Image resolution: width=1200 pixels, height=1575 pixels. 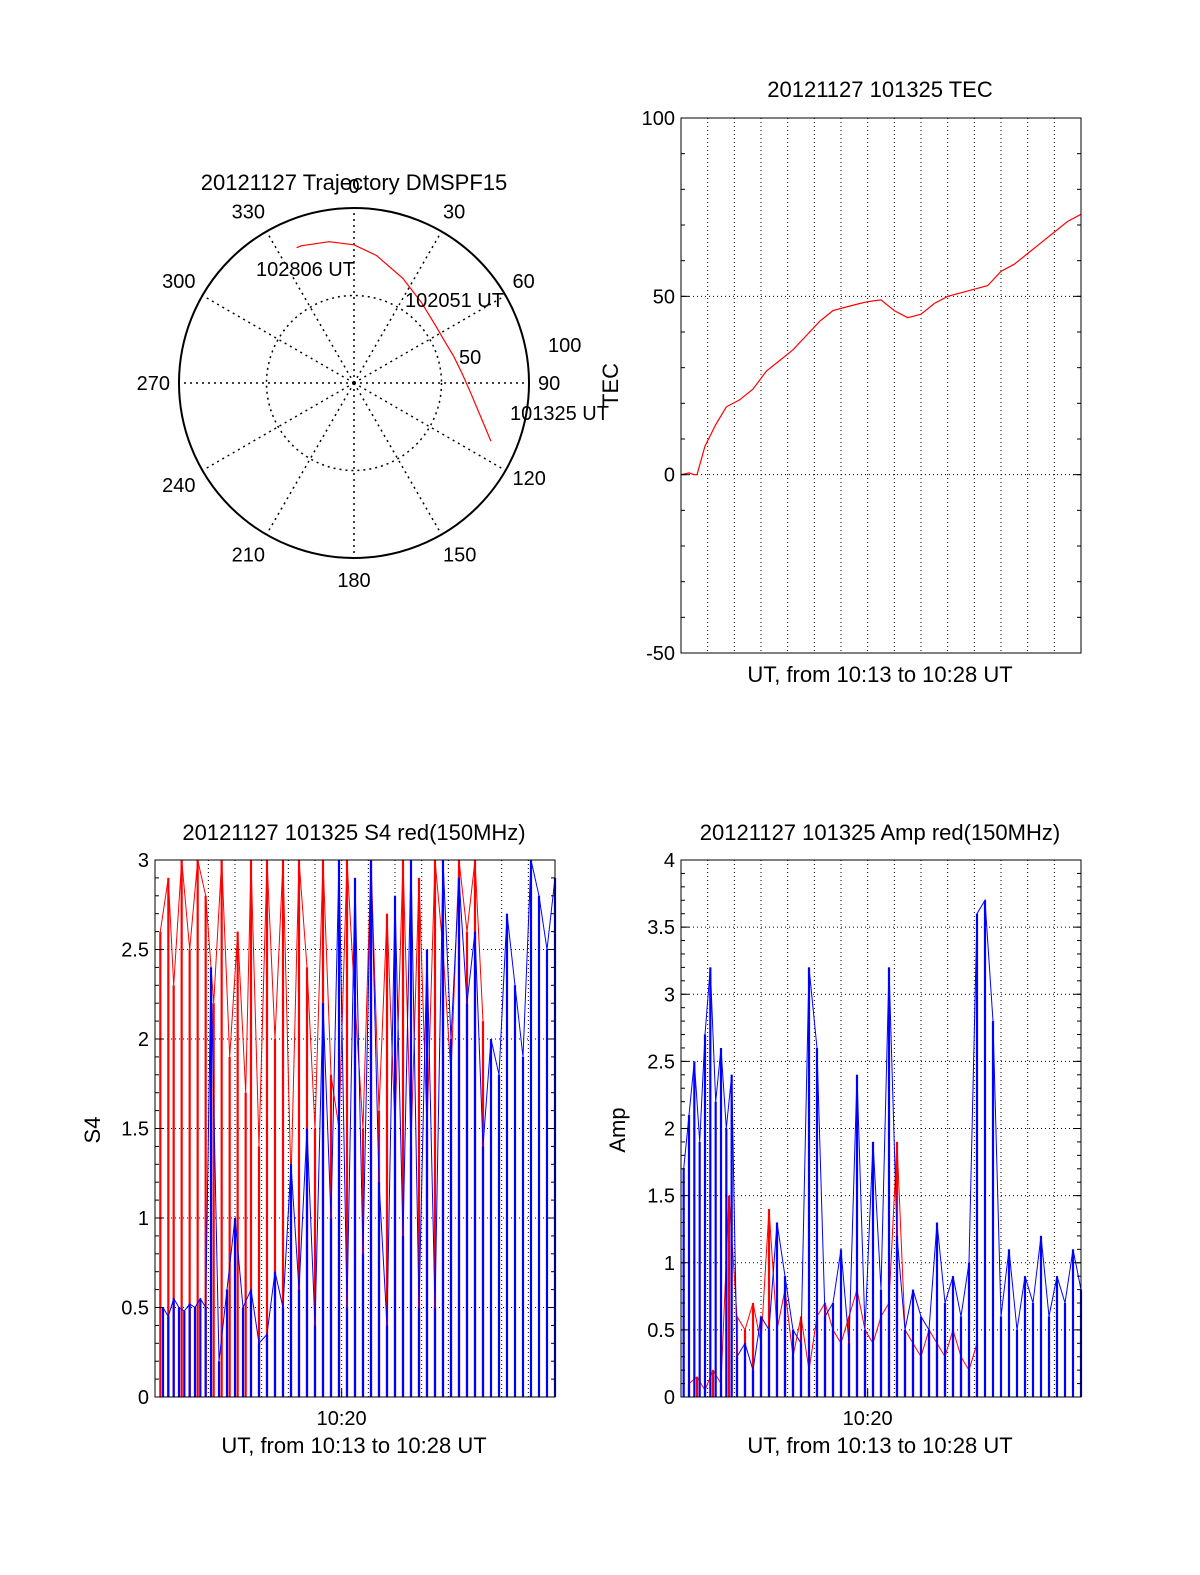 What do you see at coordinates (353, 832) in the screenshot?
I see `s4-title: 20121127 101325 S4 red(150MHz)` at bounding box center [353, 832].